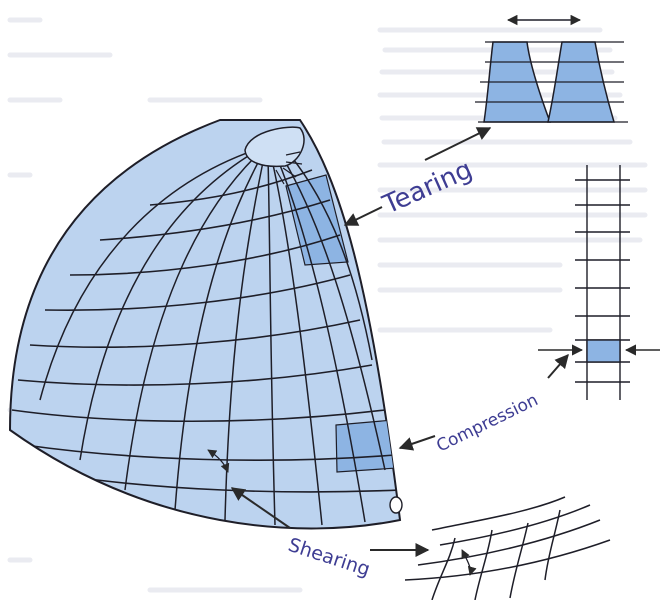 The width and height of the screenshot is (661, 600). Describe the element at coordinates (274, 147) in the screenshot. I see `dome-cap` at that location.